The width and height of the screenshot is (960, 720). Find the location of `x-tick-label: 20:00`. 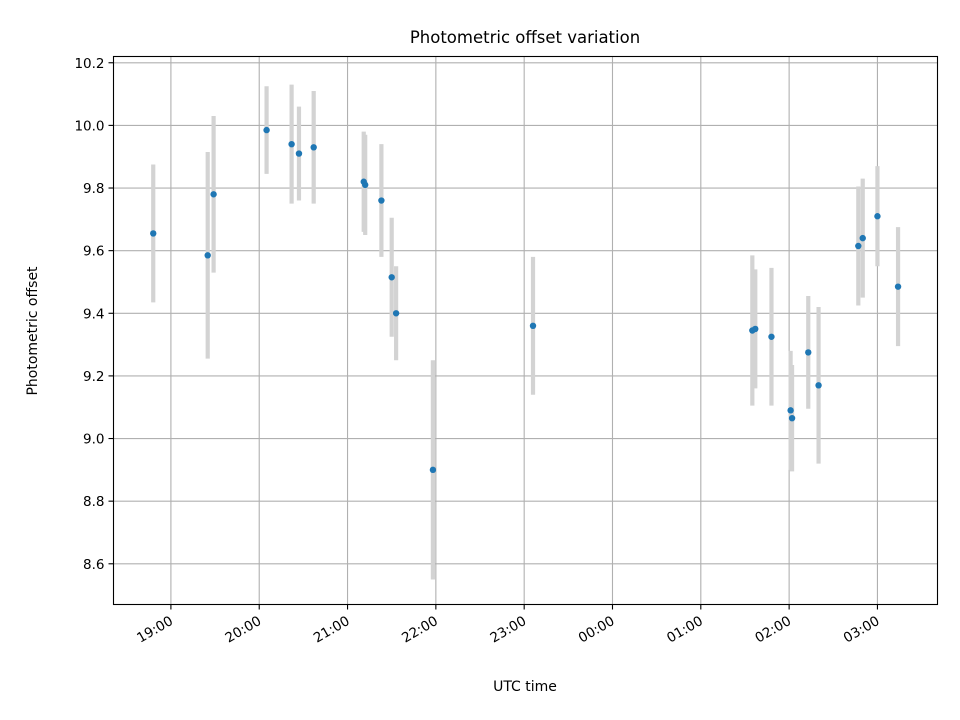

x-tick-label: 20:00 is located at coordinates (244, 629).